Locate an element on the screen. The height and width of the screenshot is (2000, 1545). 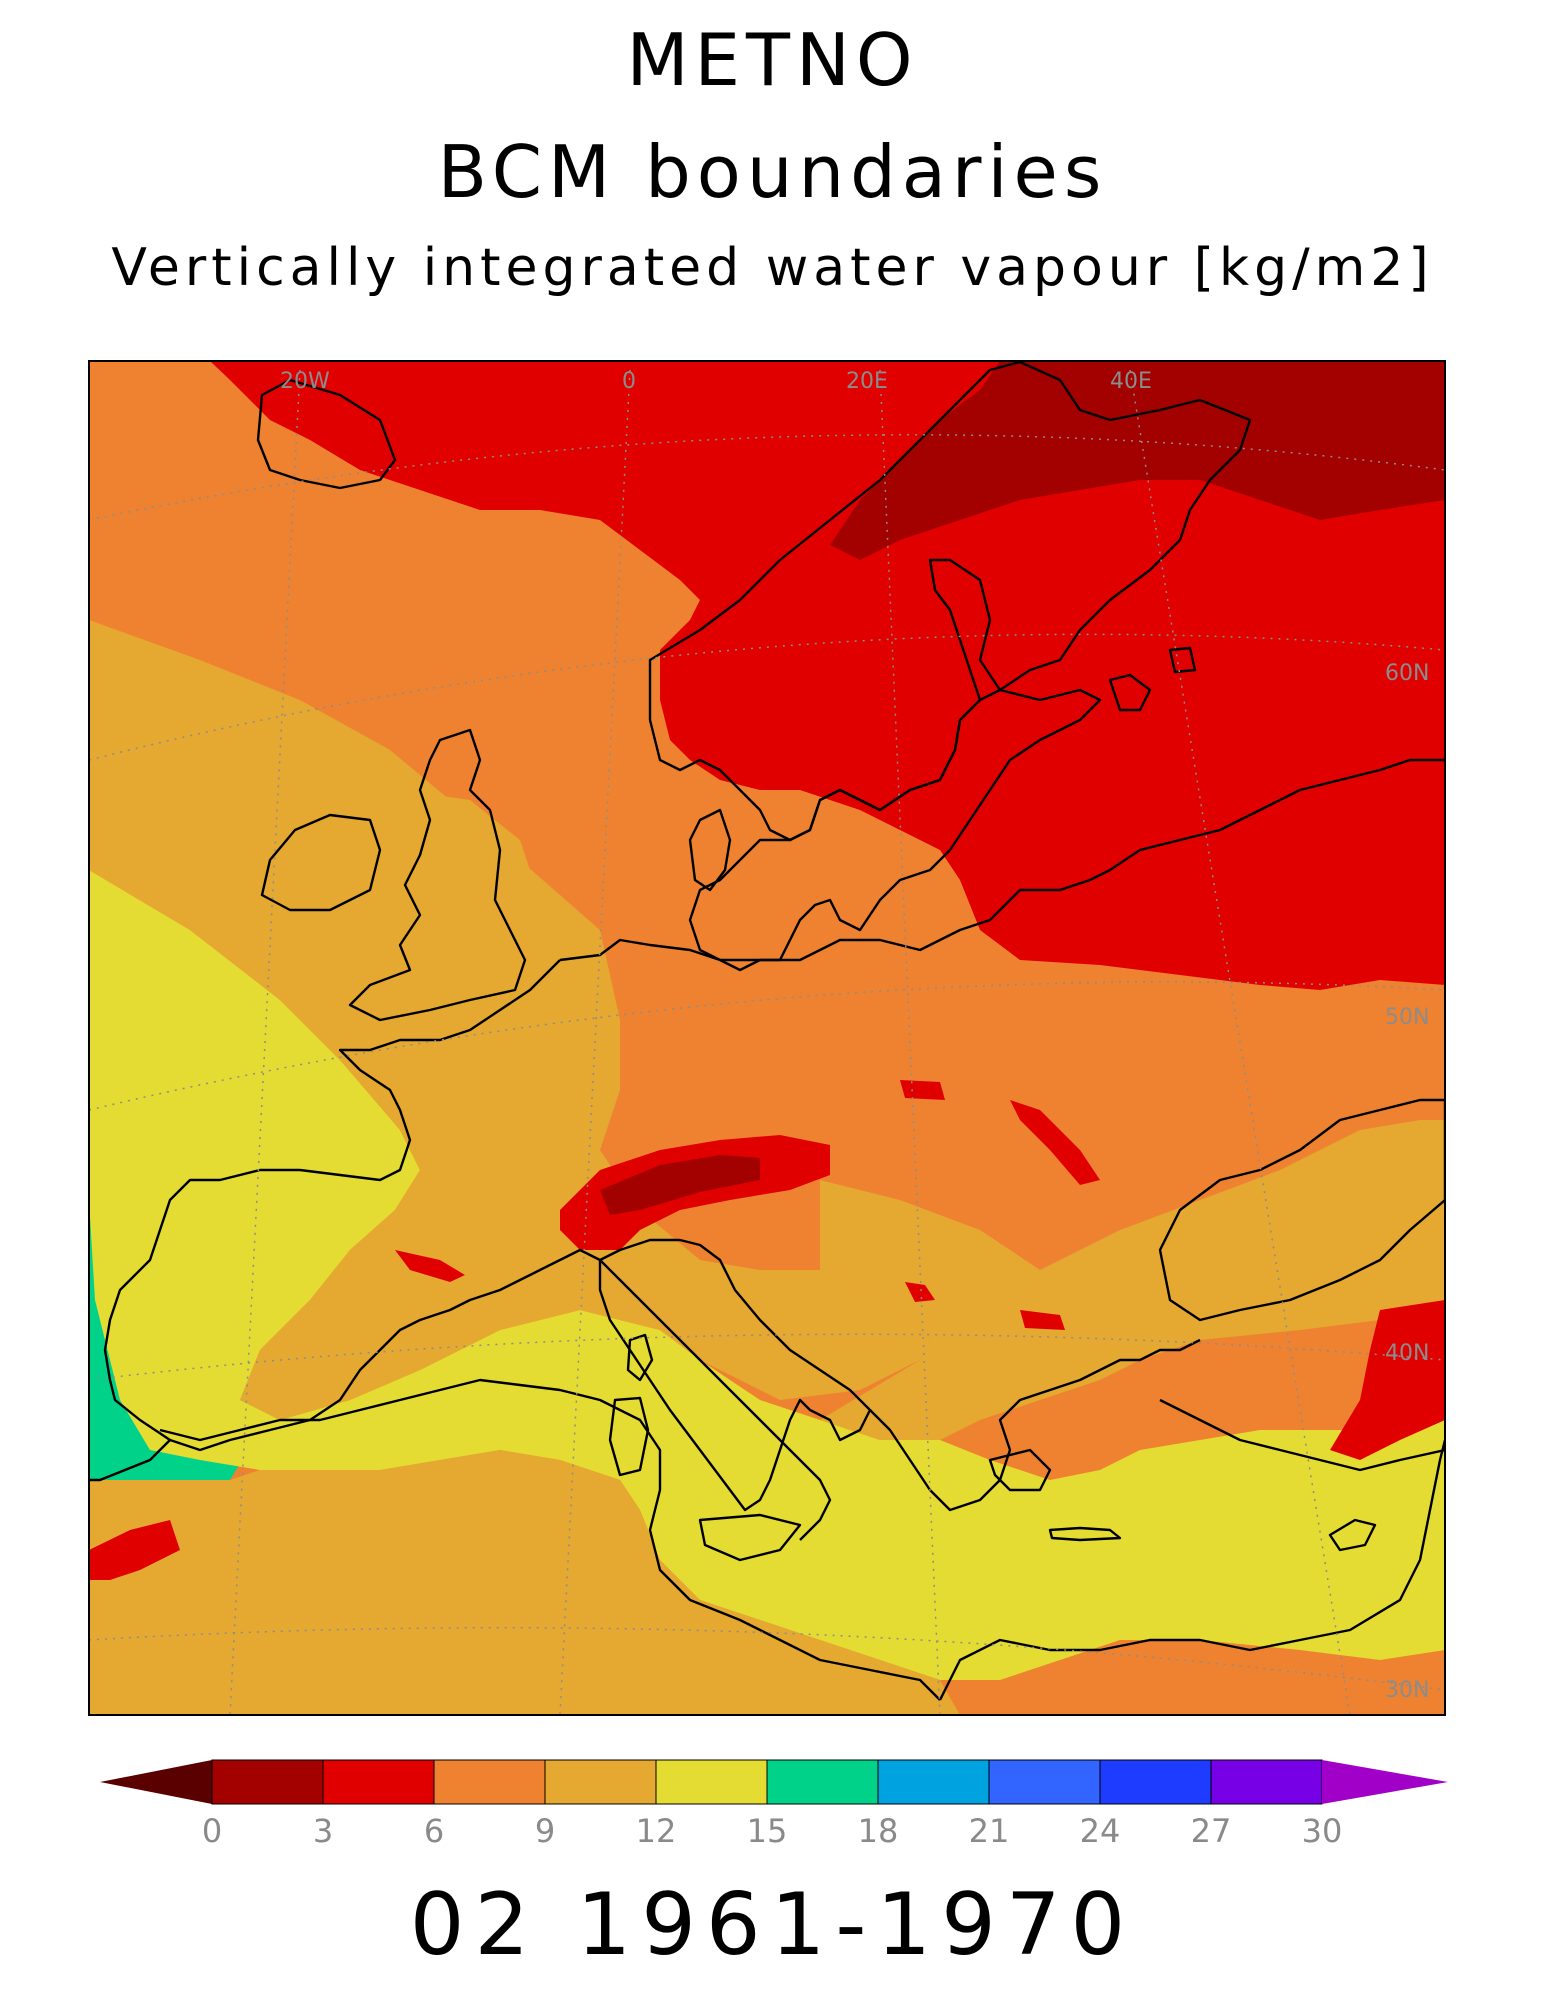
zone-uk-north-sea is located at coordinates (395, 910).